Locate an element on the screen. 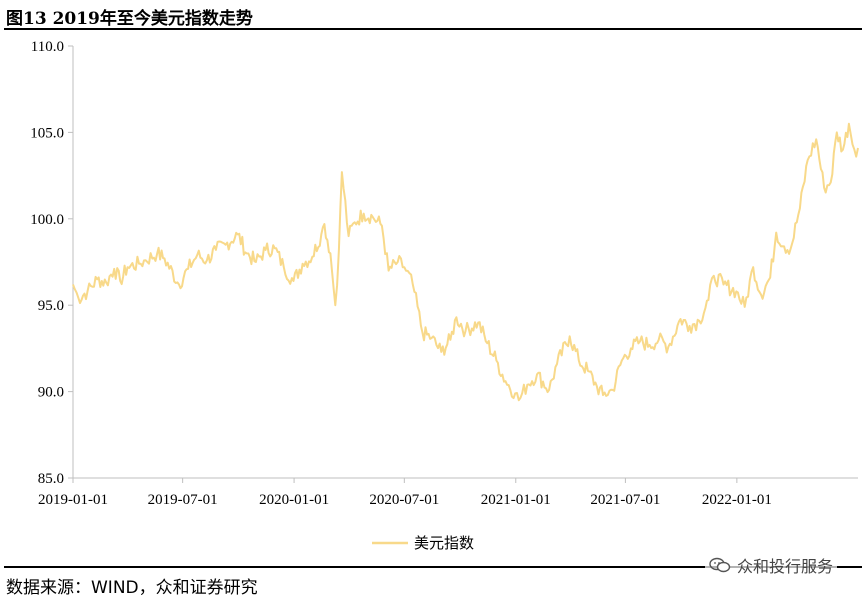  legend: 美元指数 is located at coordinates (423, 543).